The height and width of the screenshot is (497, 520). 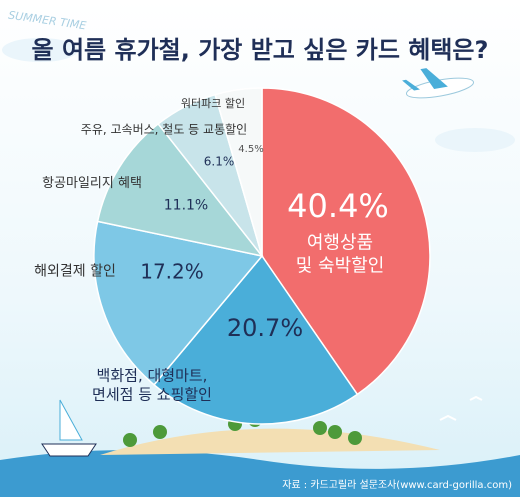 What do you see at coordinates (164, 129) in the screenshot?
I see `category-label: 주유, 고속버스, 철도 등 교통할인` at bounding box center [164, 129].